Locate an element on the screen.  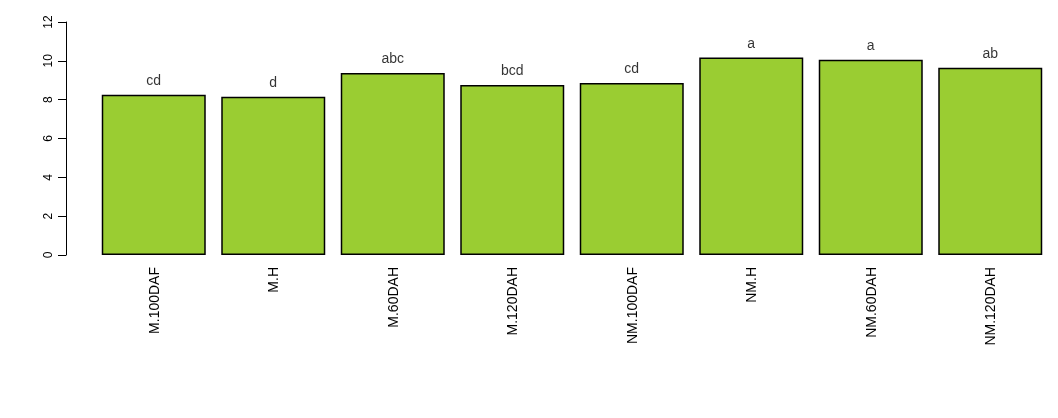
x-tick-label: NM.H is located at coordinates (751, 285).